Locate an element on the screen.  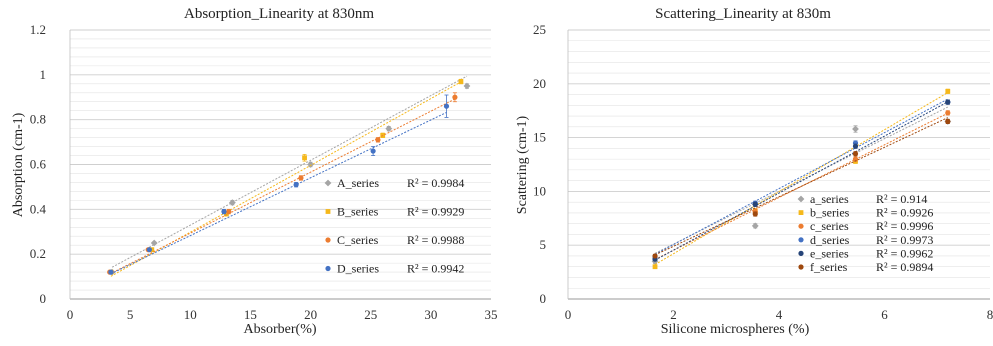
scattering-trendline-f_series is located at coordinates (801, 186).